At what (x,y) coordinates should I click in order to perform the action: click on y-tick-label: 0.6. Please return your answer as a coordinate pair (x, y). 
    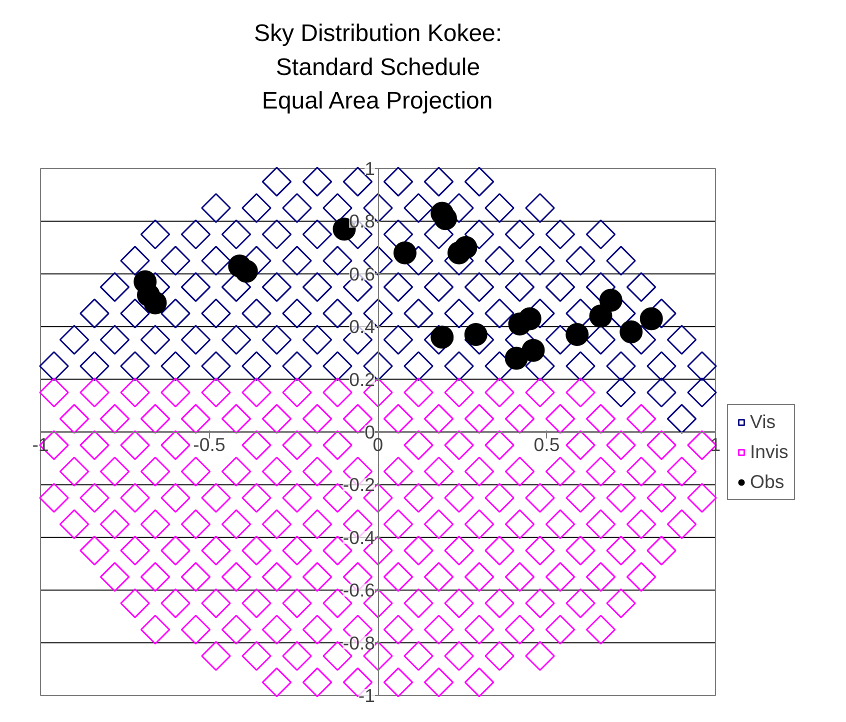
    Looking at the image, I should click on (362, 273).